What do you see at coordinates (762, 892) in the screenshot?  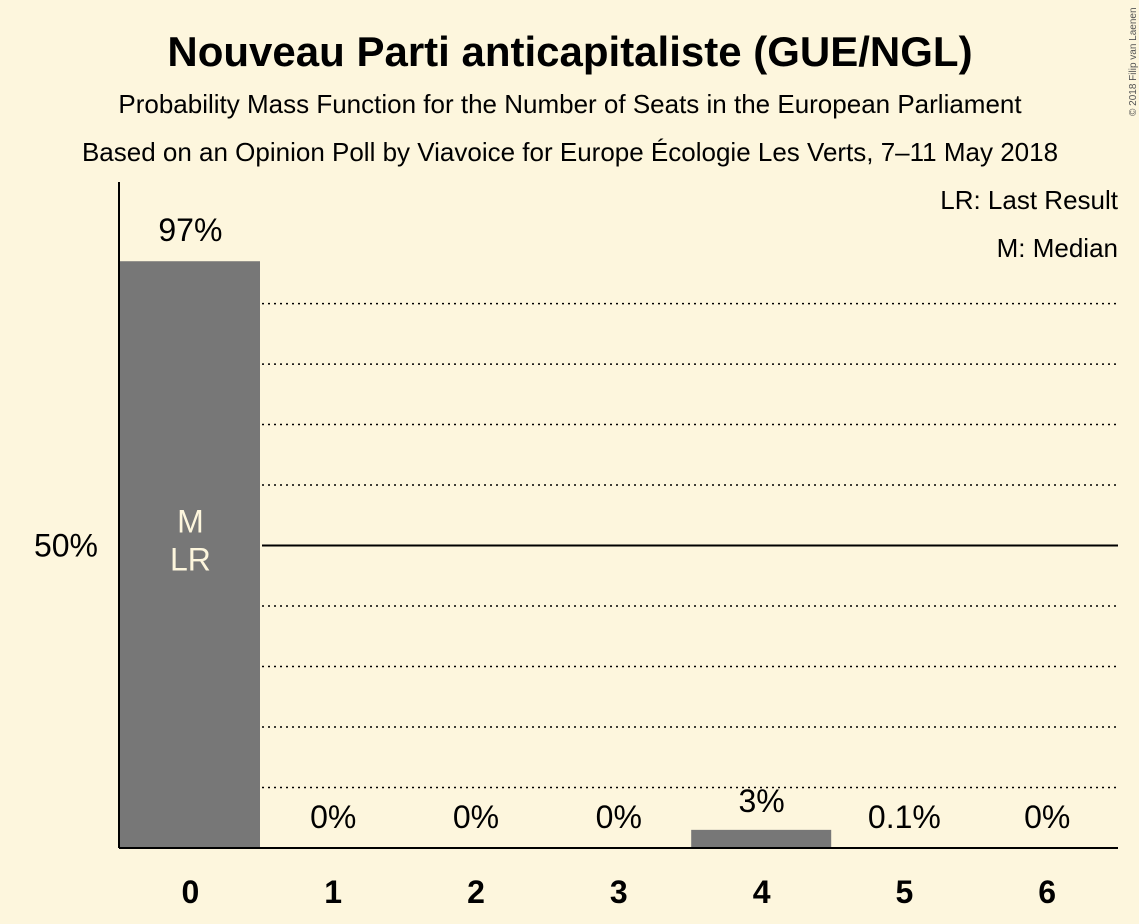 I see `x-tick-label-4: 4` at bounding box center [762, 892].